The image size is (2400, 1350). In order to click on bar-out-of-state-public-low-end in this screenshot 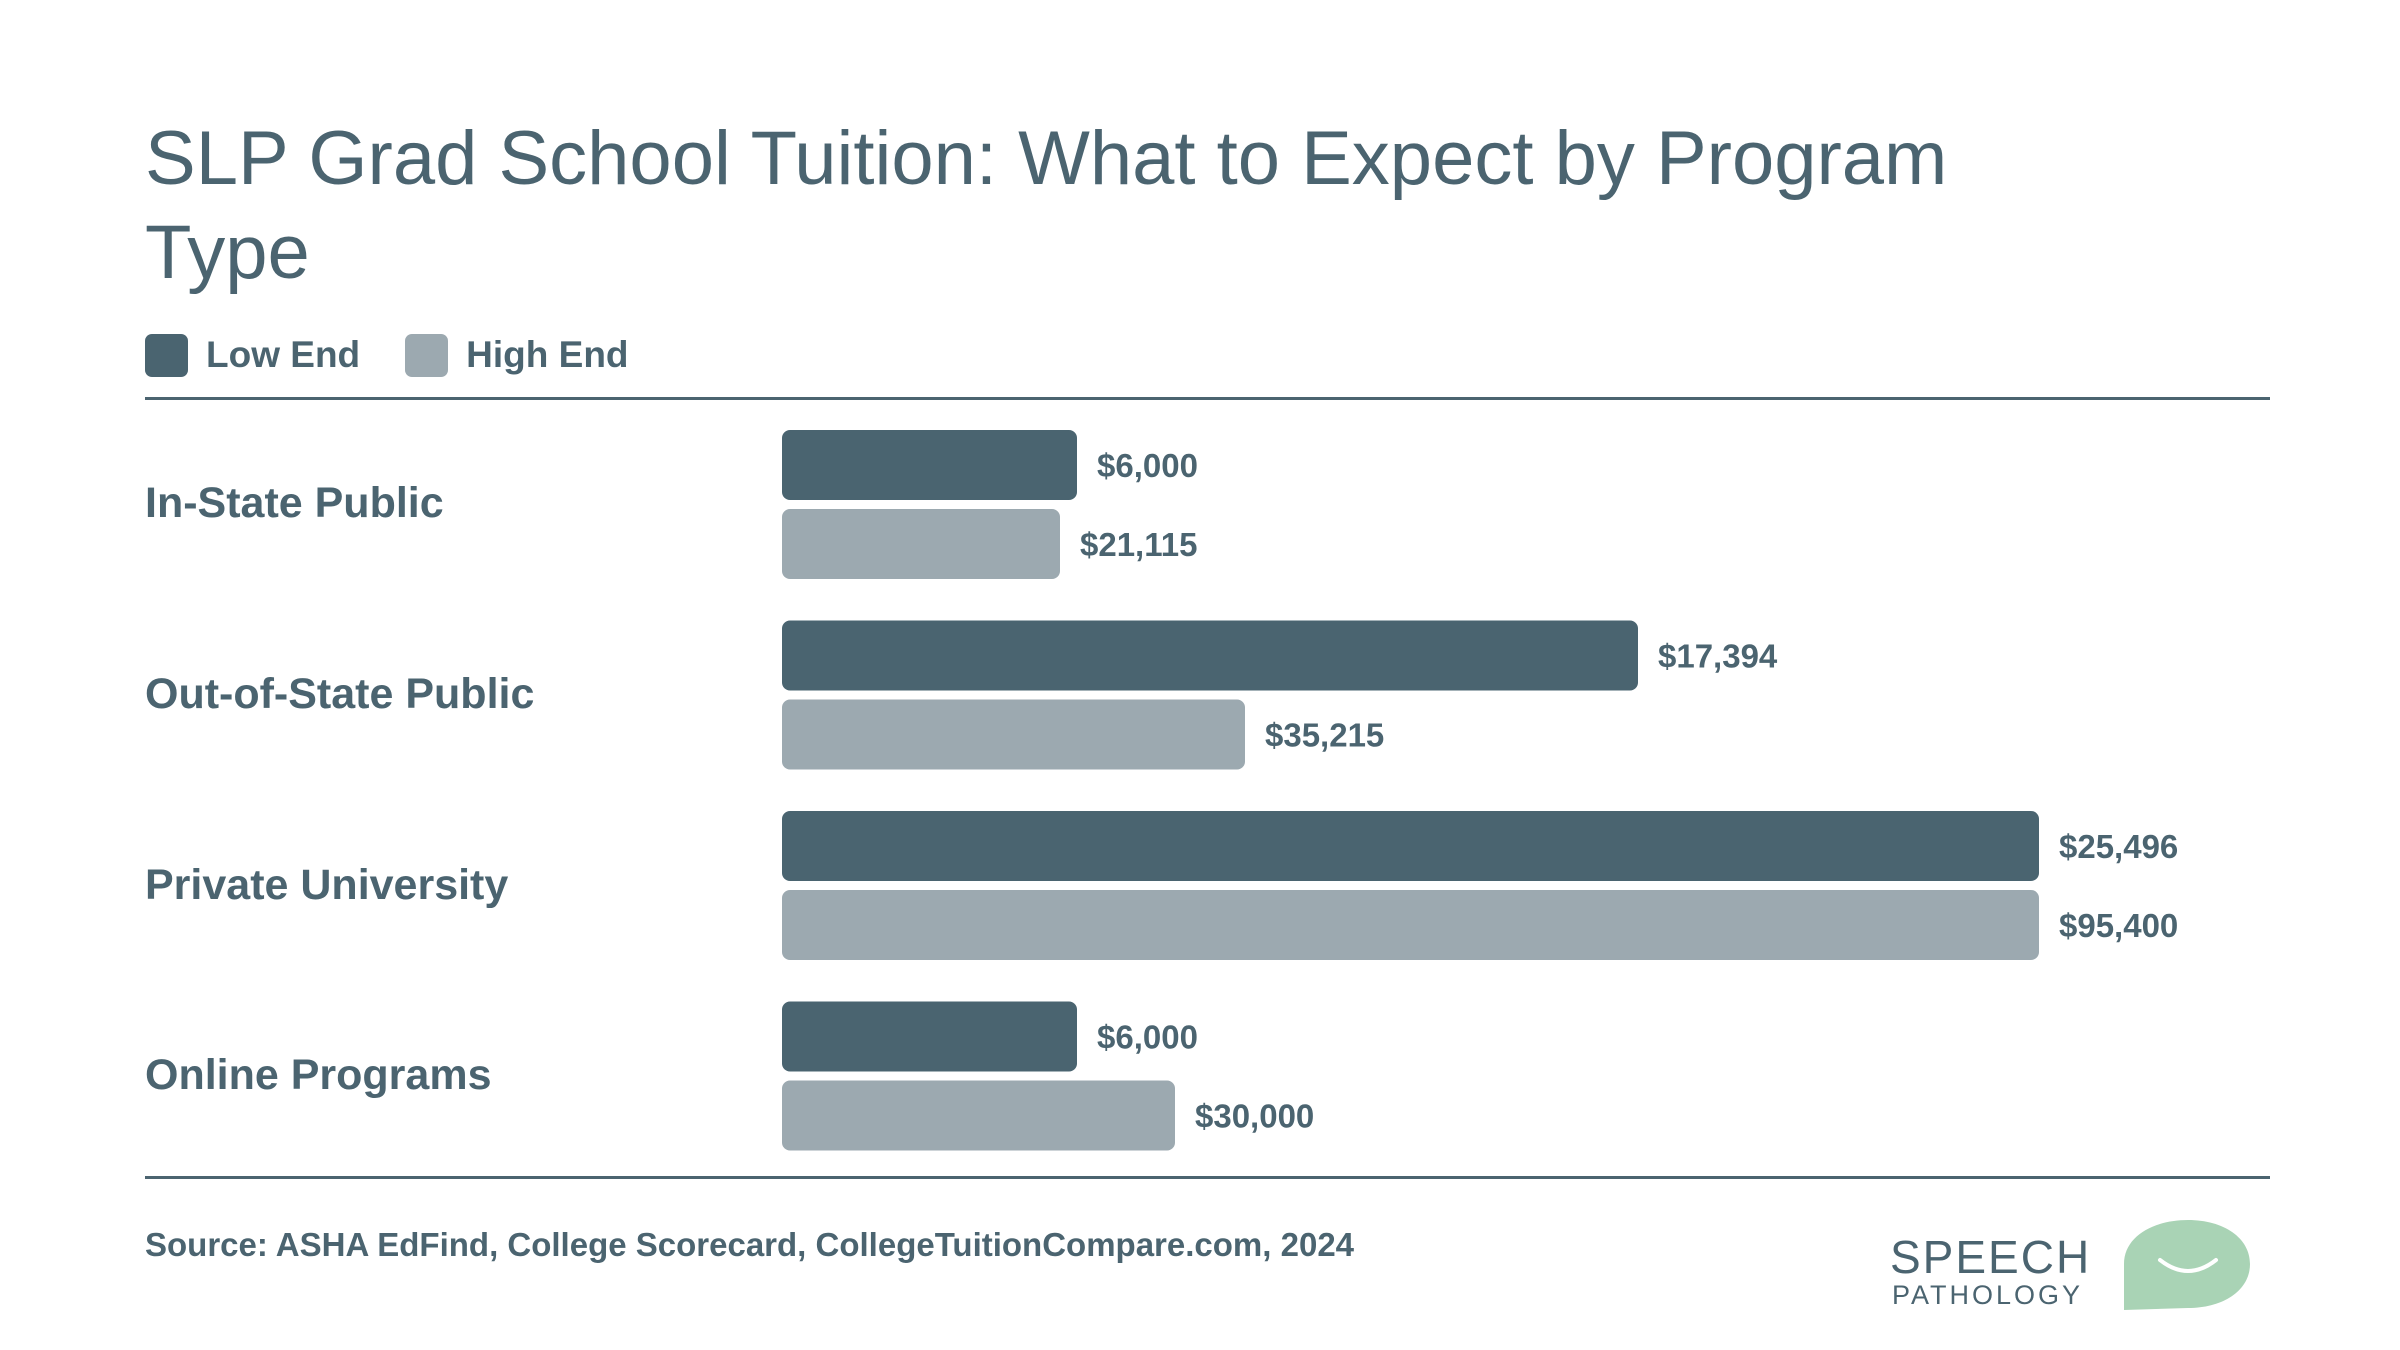, I will do `click(1210, 655)`.